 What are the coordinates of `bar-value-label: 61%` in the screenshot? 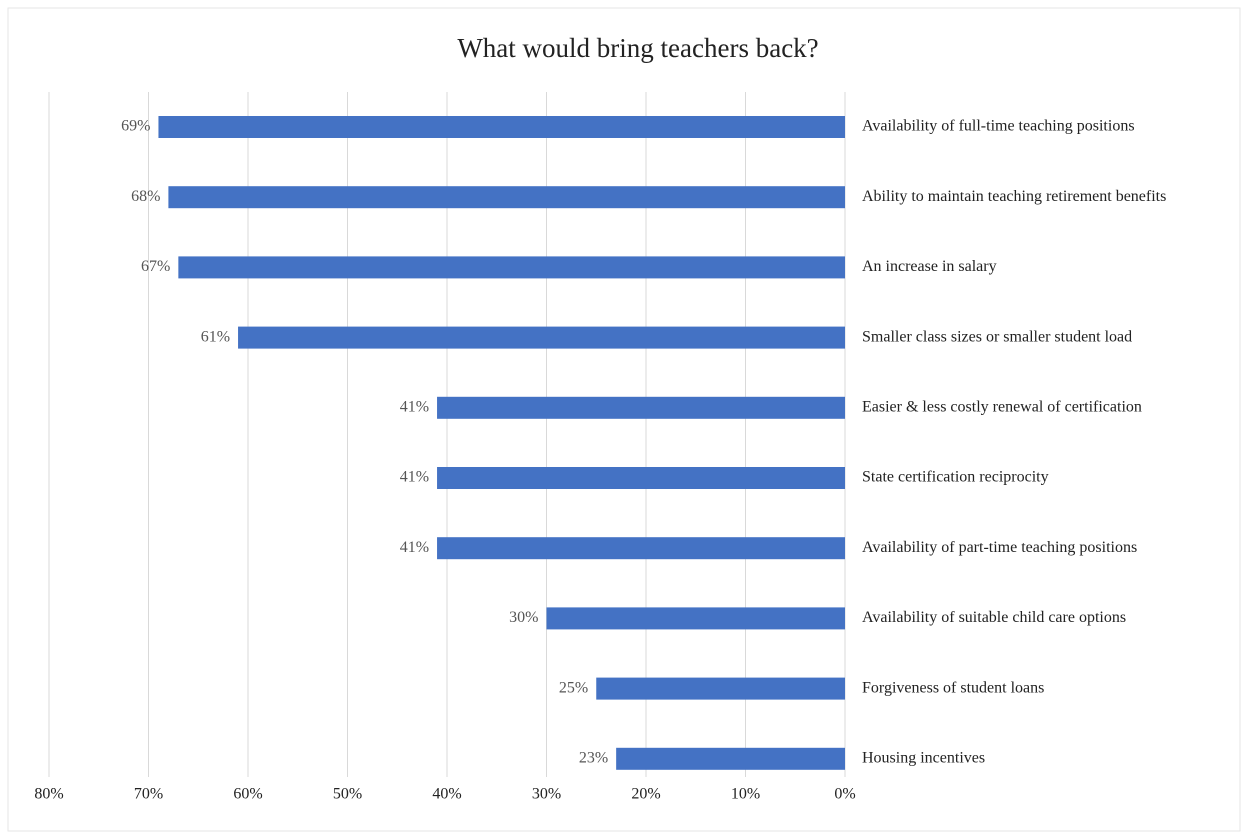 It's located at (215, 336).